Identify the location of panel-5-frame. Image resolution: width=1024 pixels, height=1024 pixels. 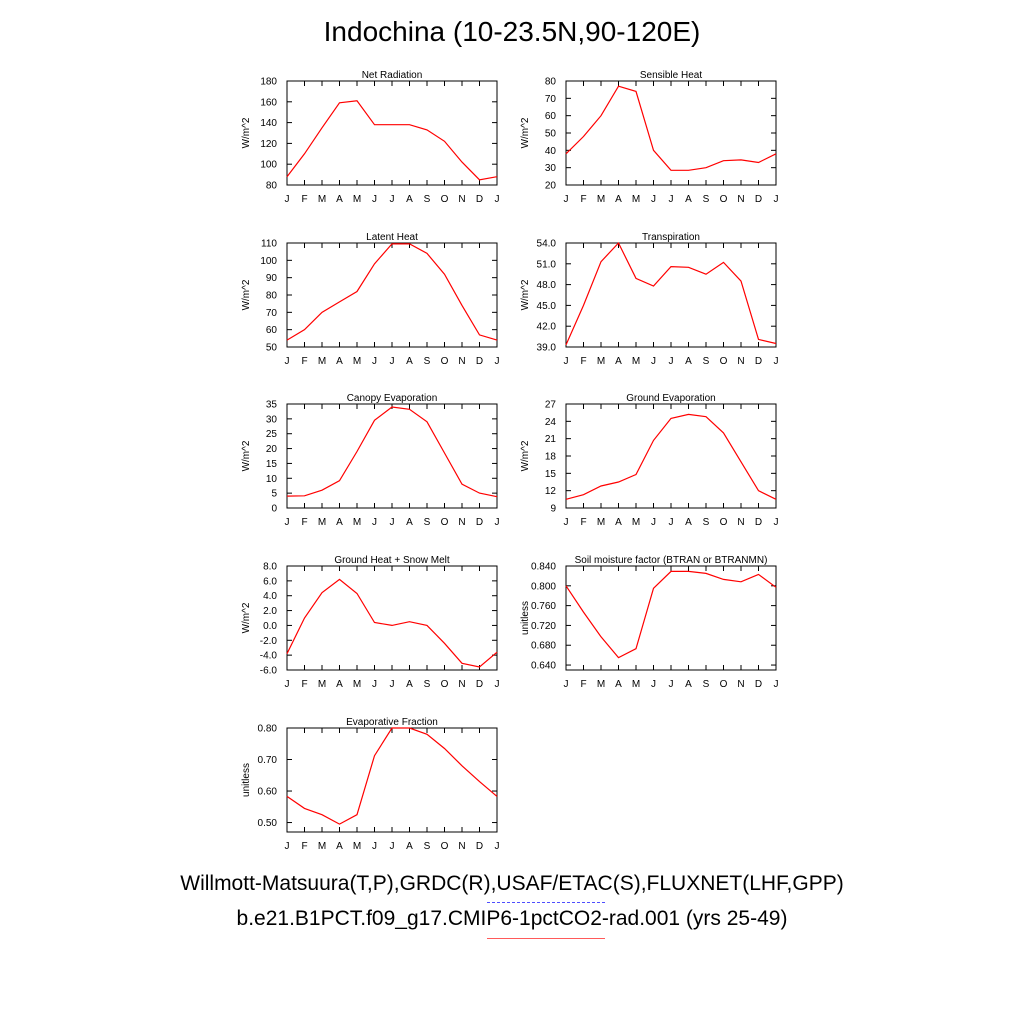
(392, 456).